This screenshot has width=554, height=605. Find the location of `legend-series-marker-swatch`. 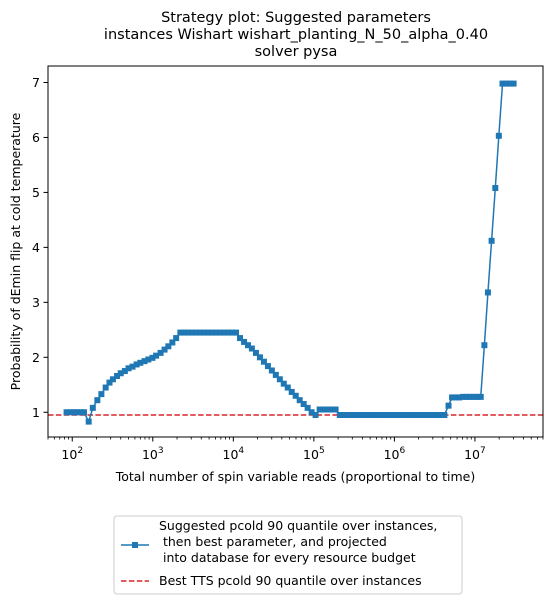

legend-series-marker-swatch is located at coordinates (135, 545).